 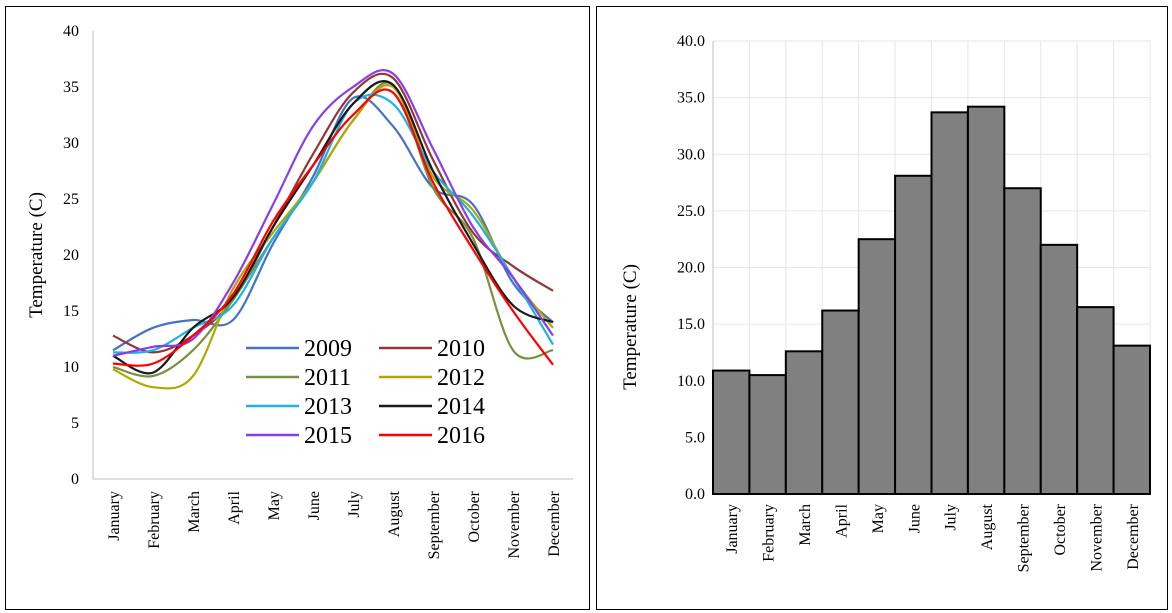 I want to click on legend-label-2012: 2012, so click(x=461, y=378).